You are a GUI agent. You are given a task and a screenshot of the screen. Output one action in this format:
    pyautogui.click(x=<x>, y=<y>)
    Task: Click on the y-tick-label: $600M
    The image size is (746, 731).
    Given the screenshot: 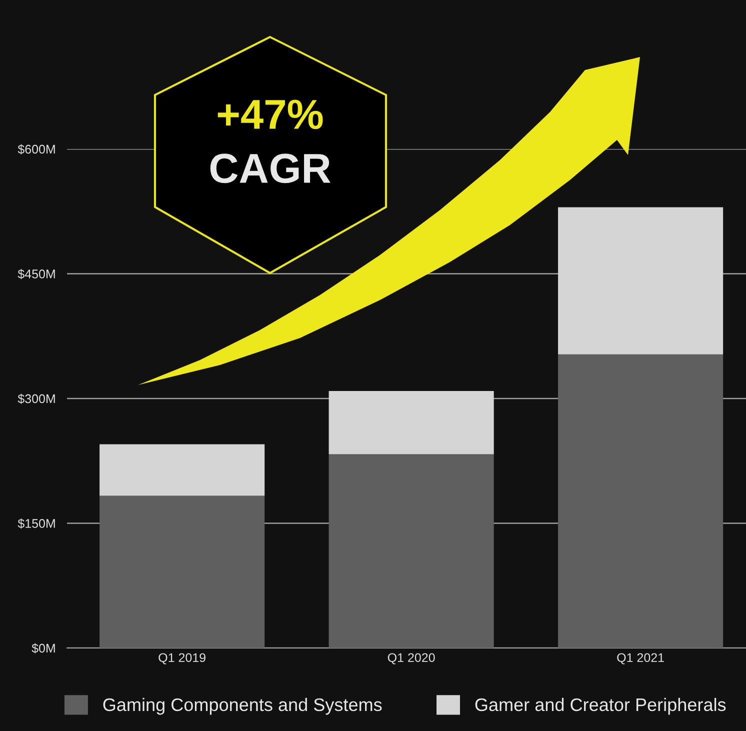 What is the action you would take?
    pyautogui.click(x=36, y=149)
    